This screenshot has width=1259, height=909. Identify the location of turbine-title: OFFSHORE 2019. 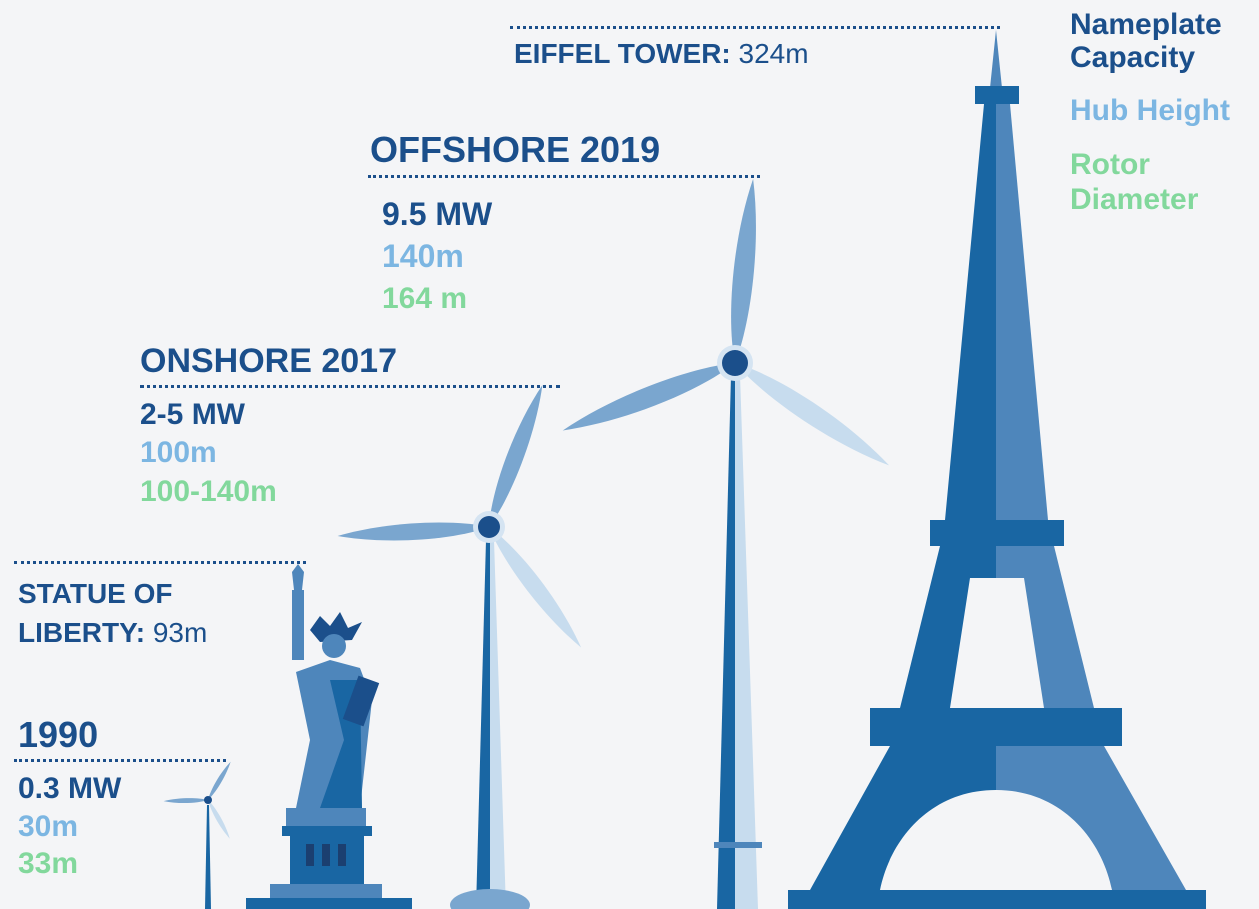
(515, 149).